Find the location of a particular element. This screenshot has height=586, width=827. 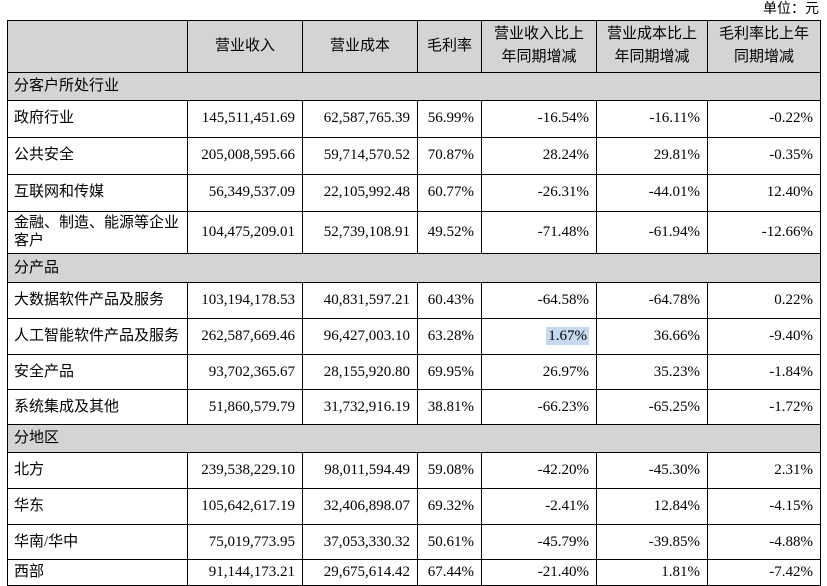

cell-revenue-yoy: 28.24% is located at coordinates (539, 155).